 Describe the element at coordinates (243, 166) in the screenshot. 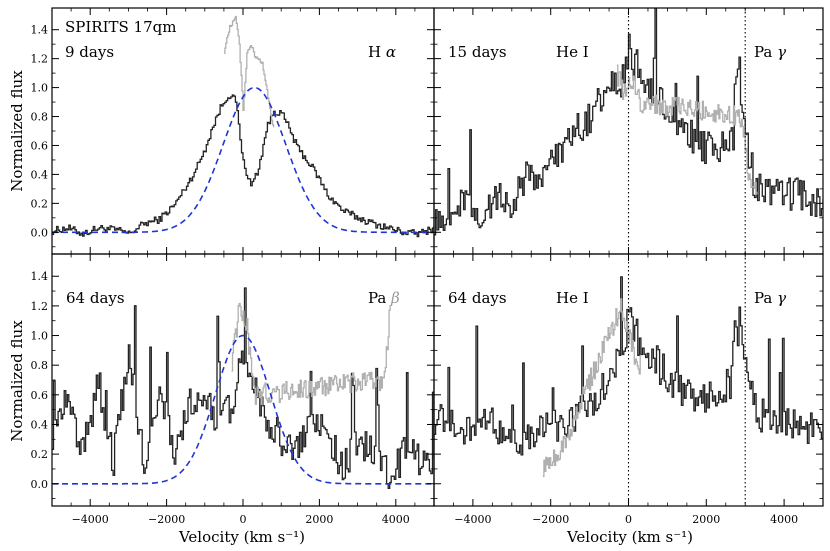

I see `spectrum-line` at that location.